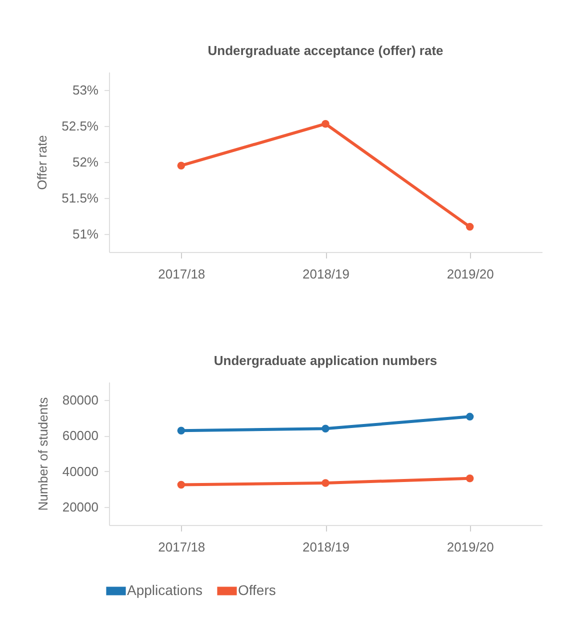 Image resolution: width=580 pixels, height=635 pixels. I want to click on y-tick-label: 40000, so click(80, 471).